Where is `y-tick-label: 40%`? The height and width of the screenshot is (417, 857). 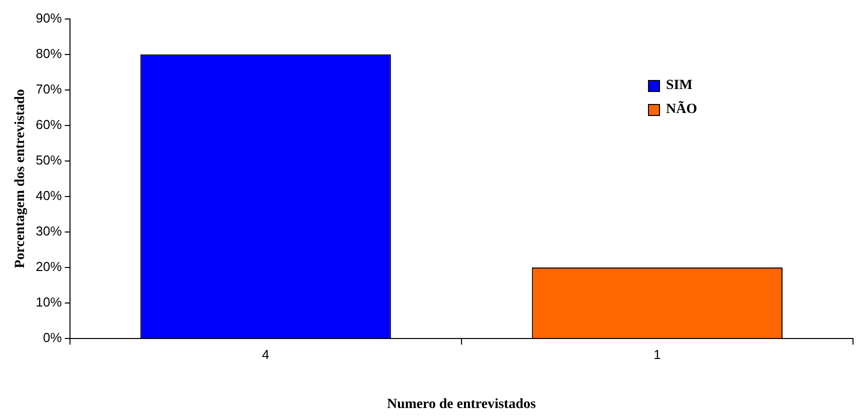 y-tick-label: 40% is located at coordinates (49, 196).